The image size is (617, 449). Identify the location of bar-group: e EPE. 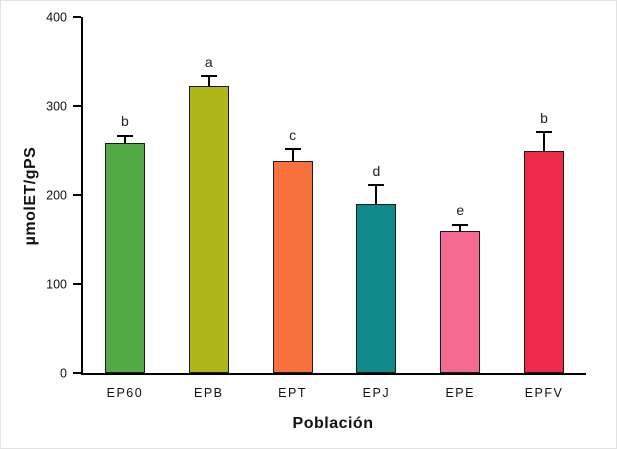
(460, 208).